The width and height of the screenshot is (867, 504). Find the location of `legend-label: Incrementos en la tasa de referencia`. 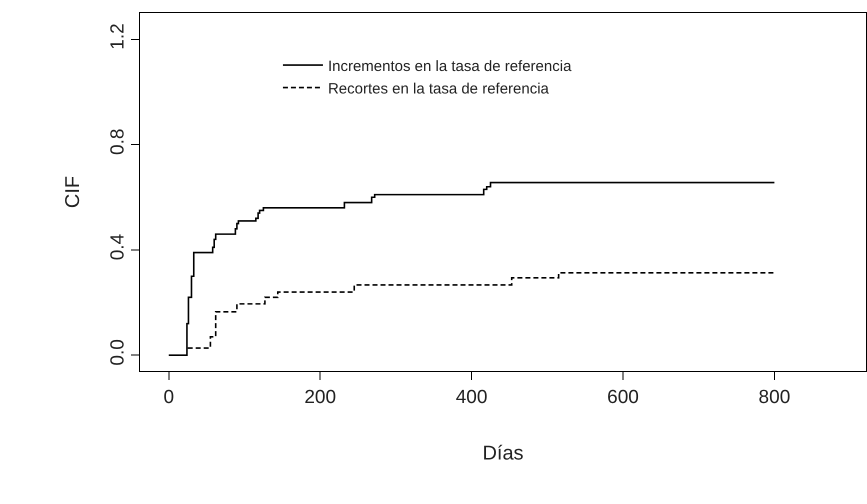

legend-label: Incrementos en la tasa de referencia is located at coordinates (450, 66).